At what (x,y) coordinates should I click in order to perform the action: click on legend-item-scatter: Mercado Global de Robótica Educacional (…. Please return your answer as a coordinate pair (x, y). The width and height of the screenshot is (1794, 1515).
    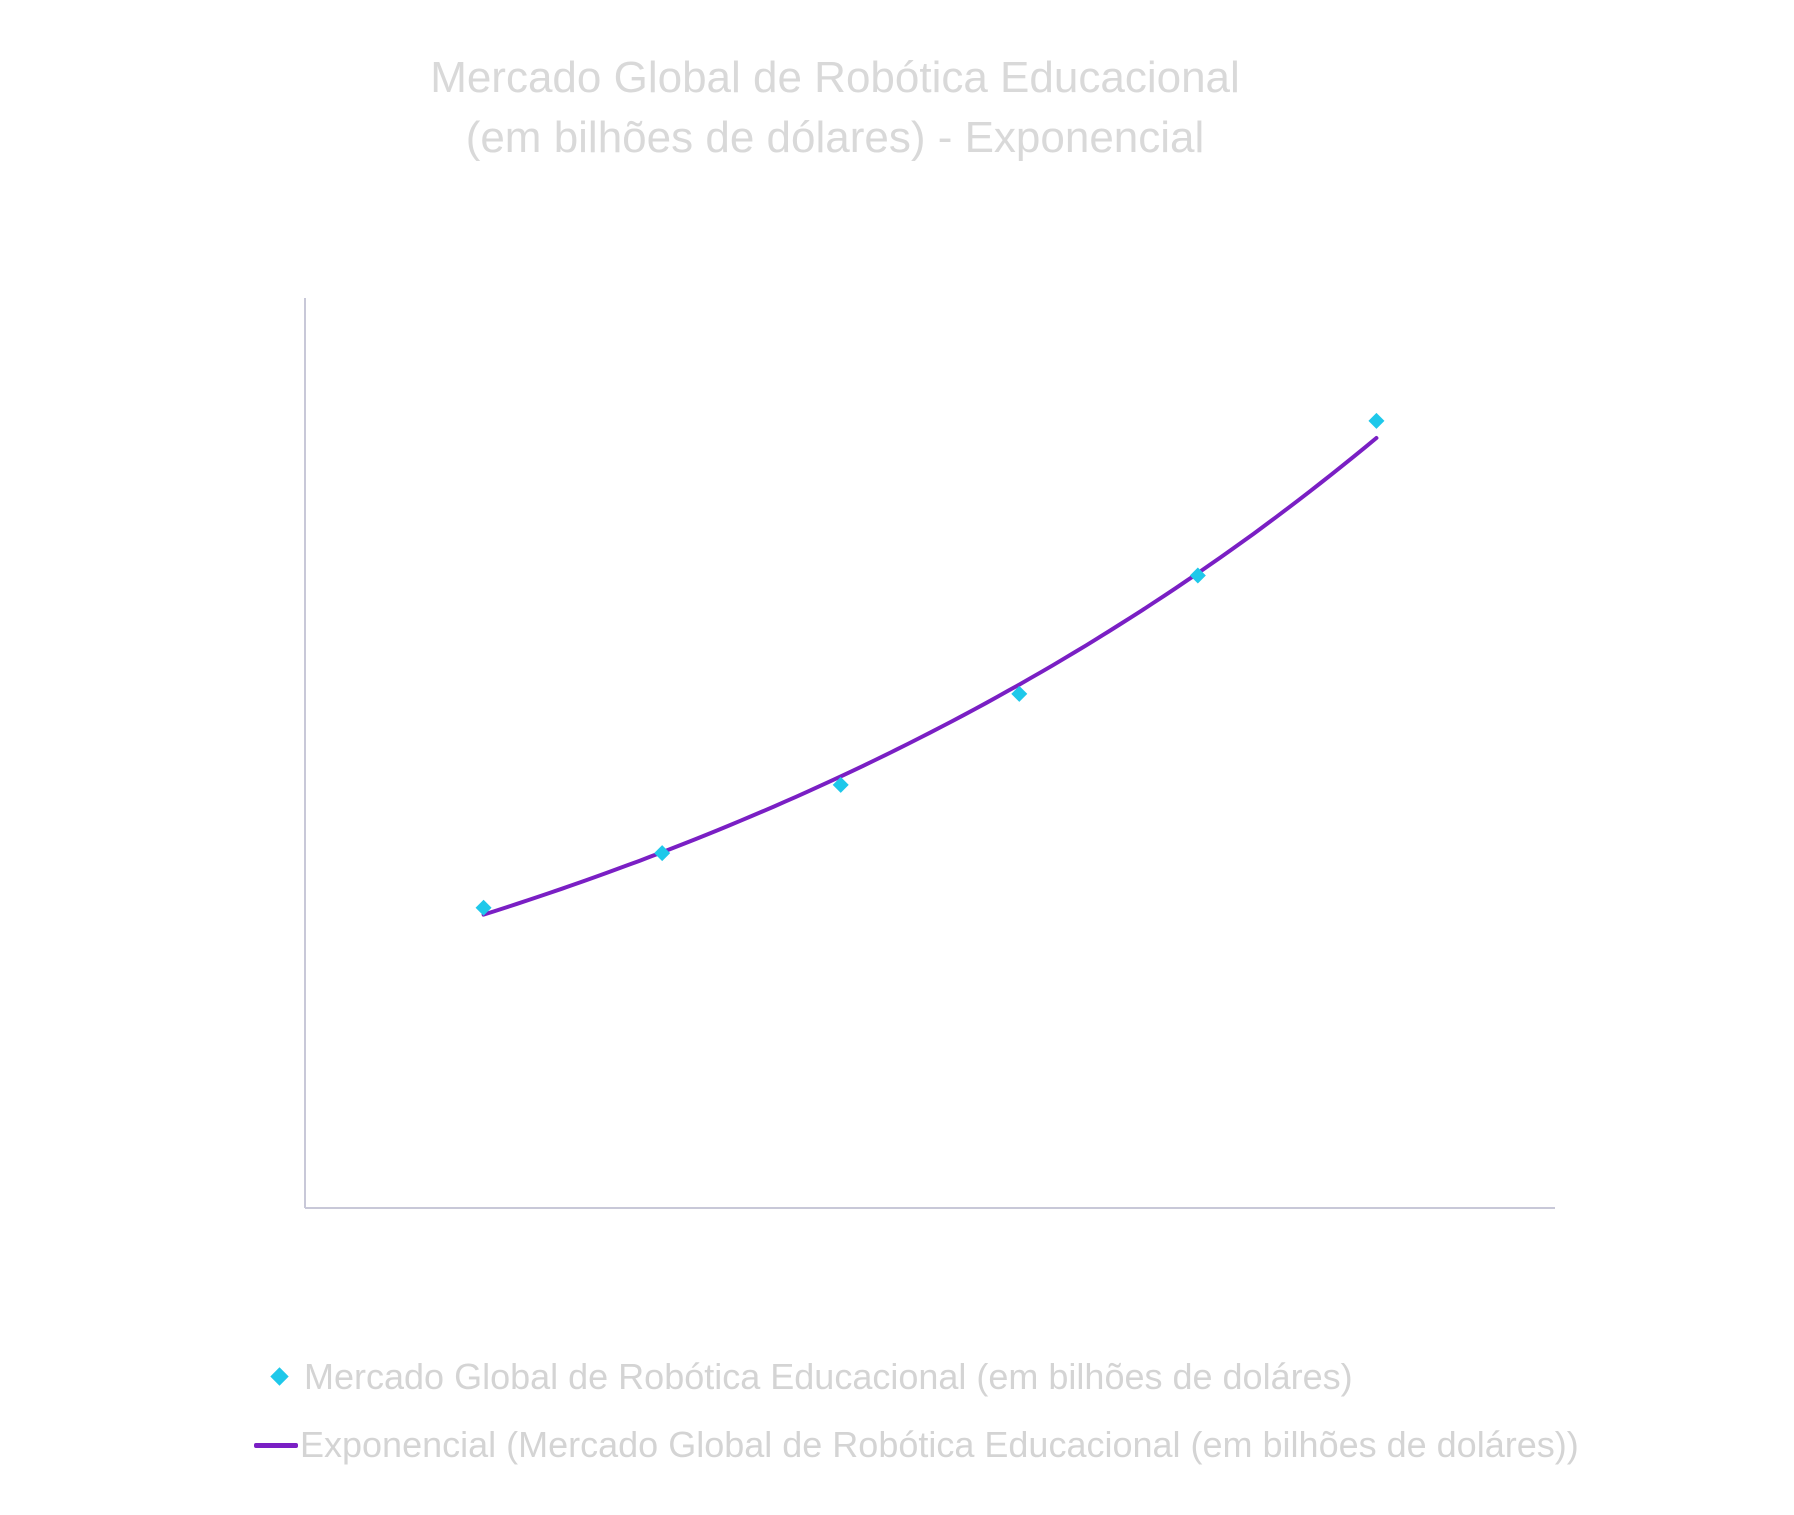
    Looking at the image, I should click on (801, 1377).